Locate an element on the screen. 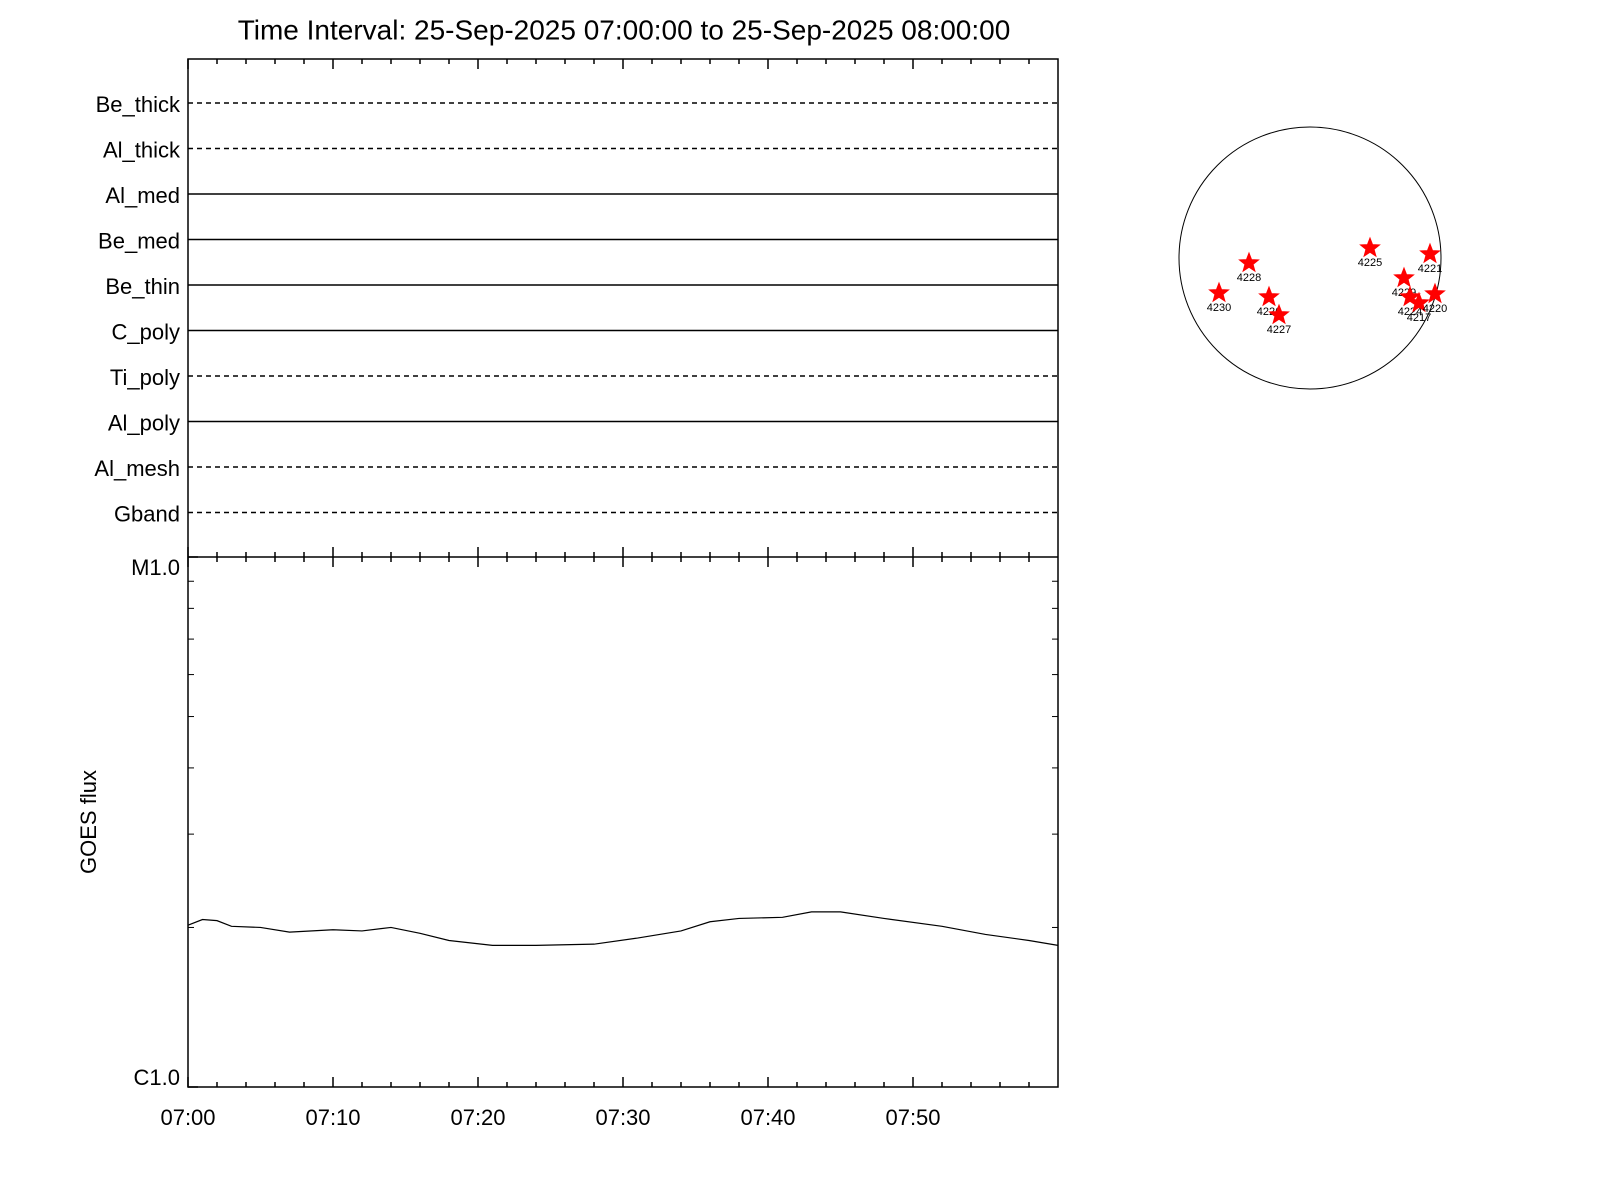 This screenshot has width=1600, height=1200. y-tick-label: C1.0 is located at coordinates (157, 1077).